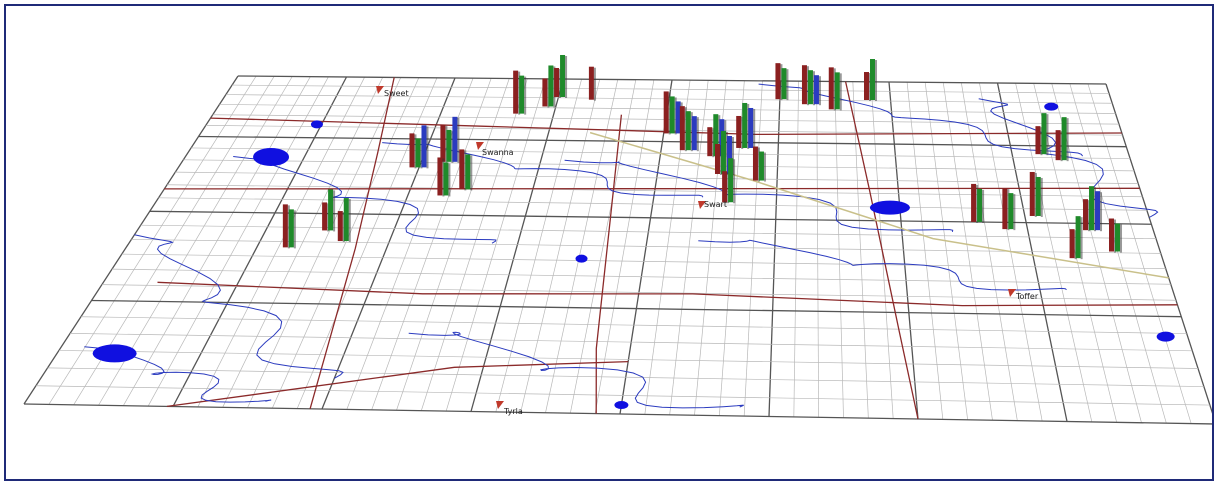 Image resolution: width=1222 pixels, height=487 pixels. I want to click on town-label: Sweet, so click(396, 93).